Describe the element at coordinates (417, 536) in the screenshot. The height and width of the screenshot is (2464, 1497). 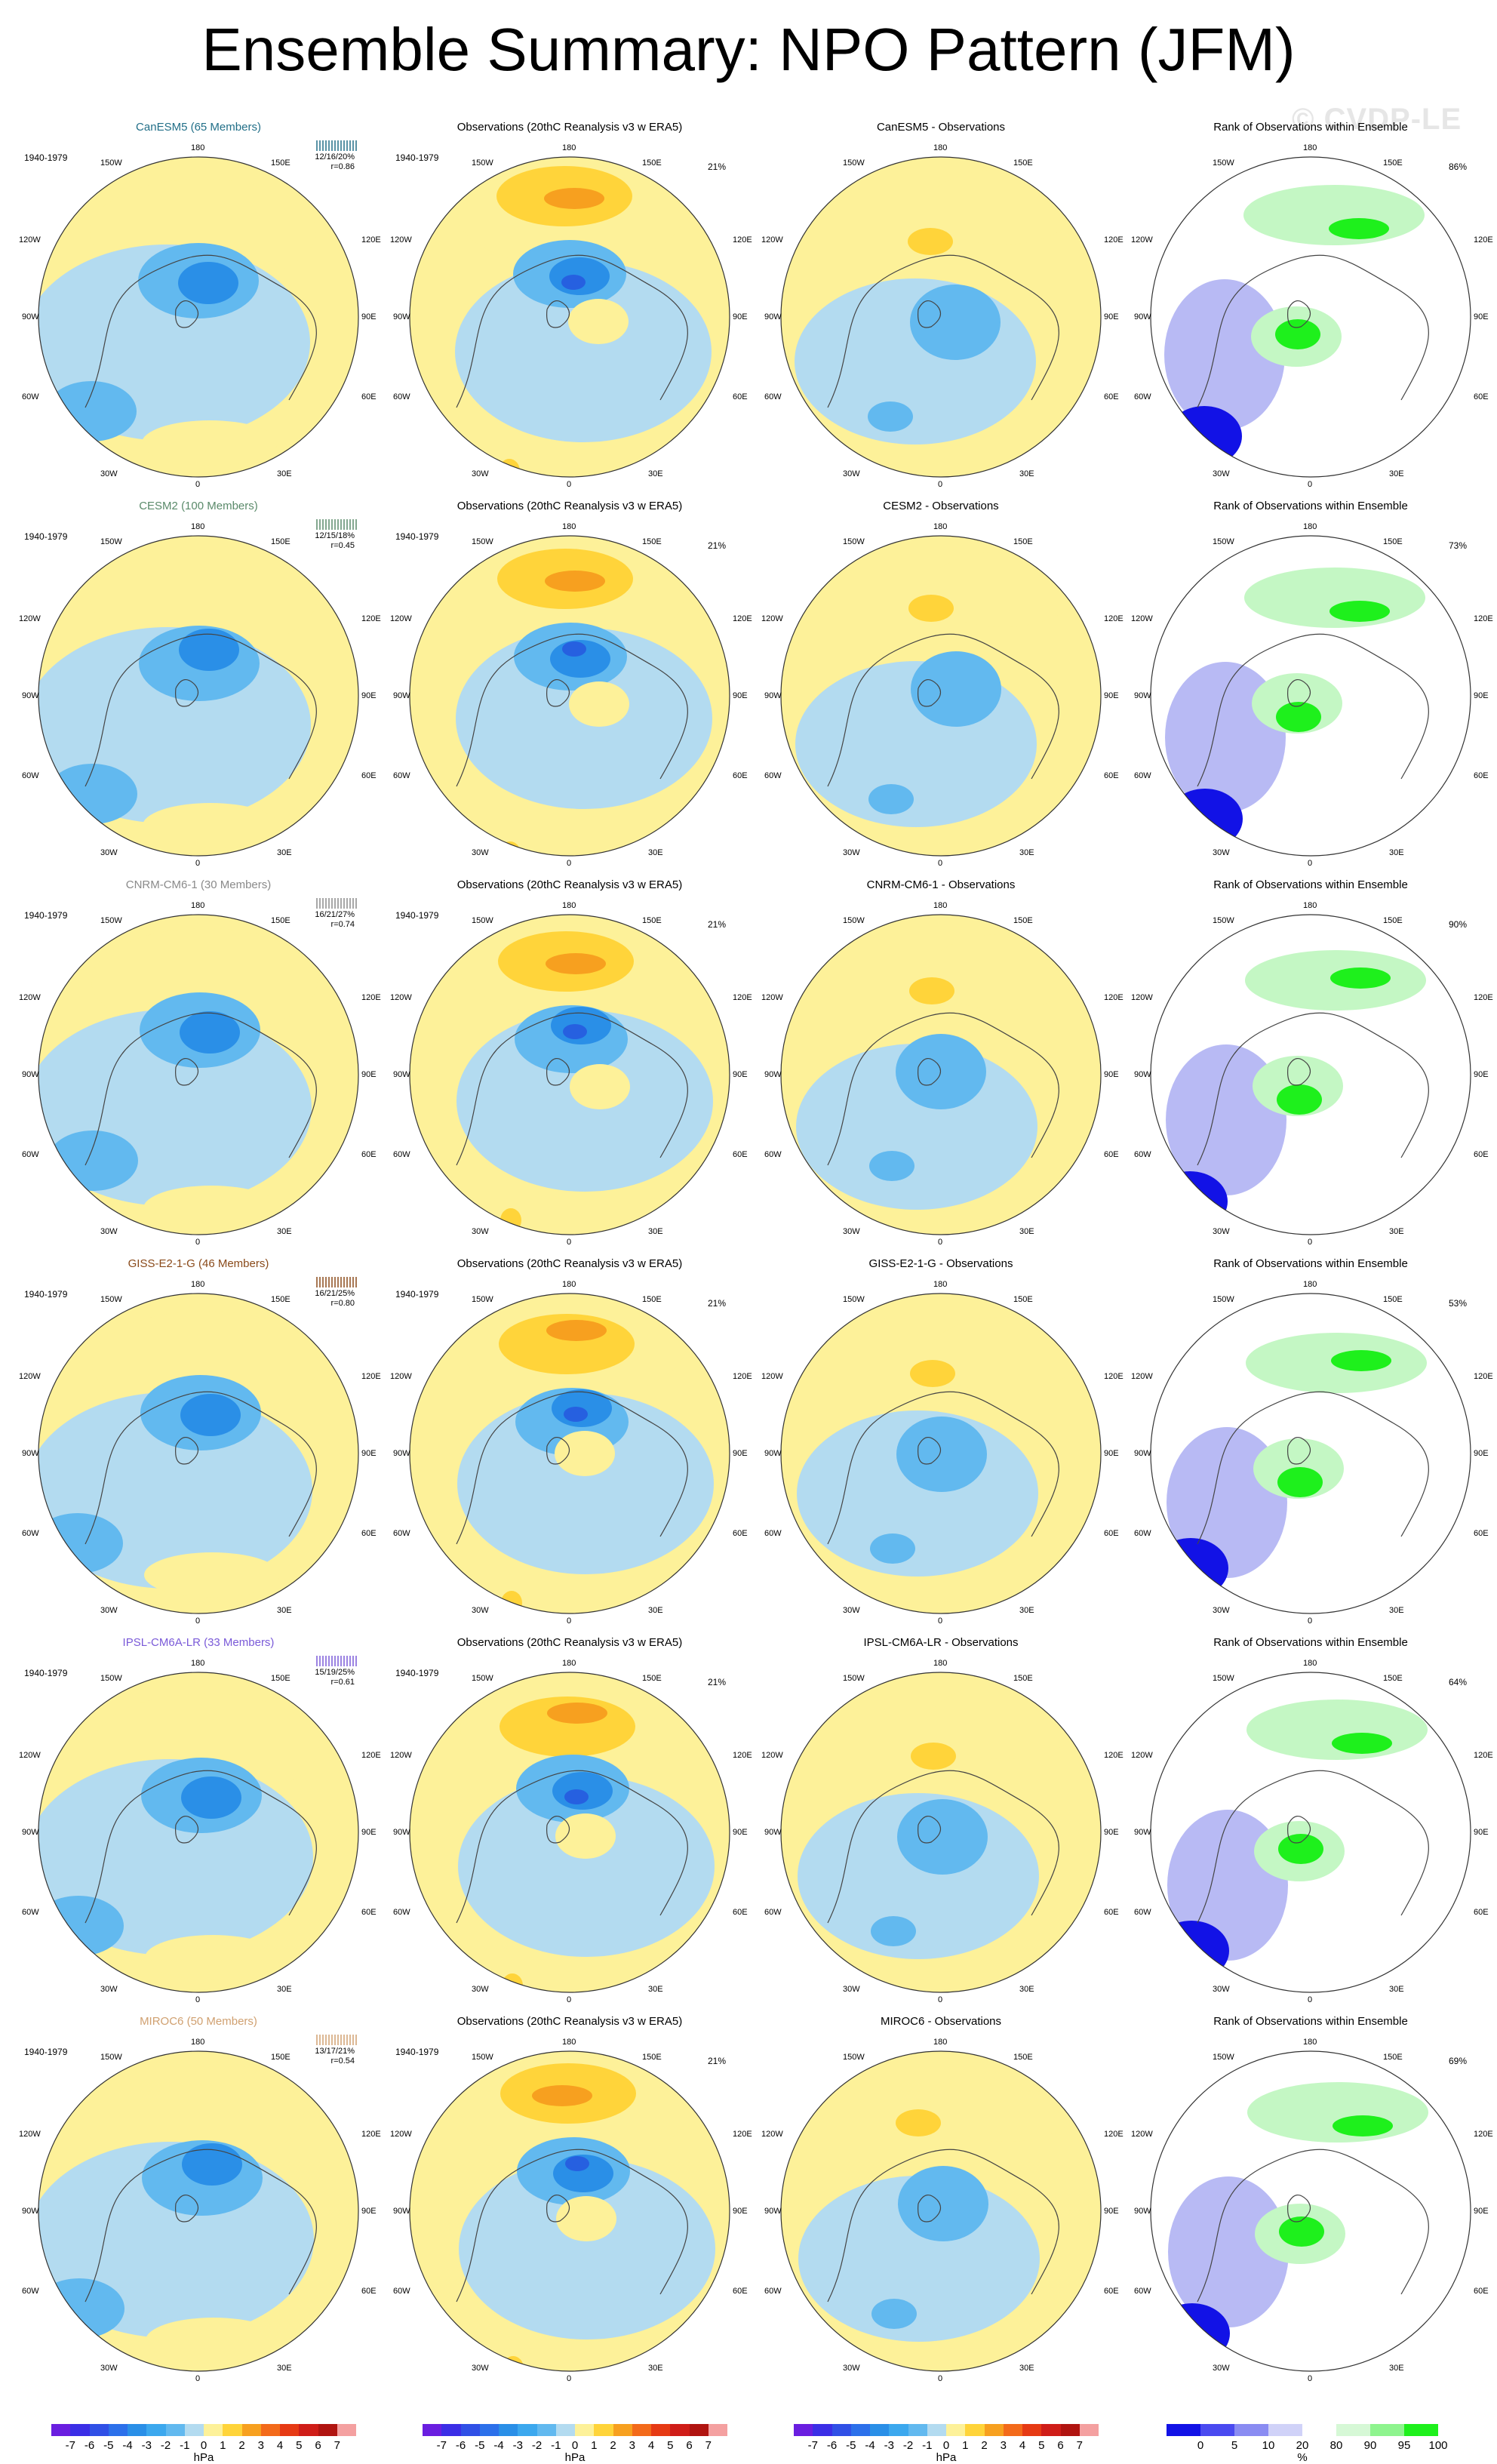
I see `panel-years: 1940-1979` at that location.